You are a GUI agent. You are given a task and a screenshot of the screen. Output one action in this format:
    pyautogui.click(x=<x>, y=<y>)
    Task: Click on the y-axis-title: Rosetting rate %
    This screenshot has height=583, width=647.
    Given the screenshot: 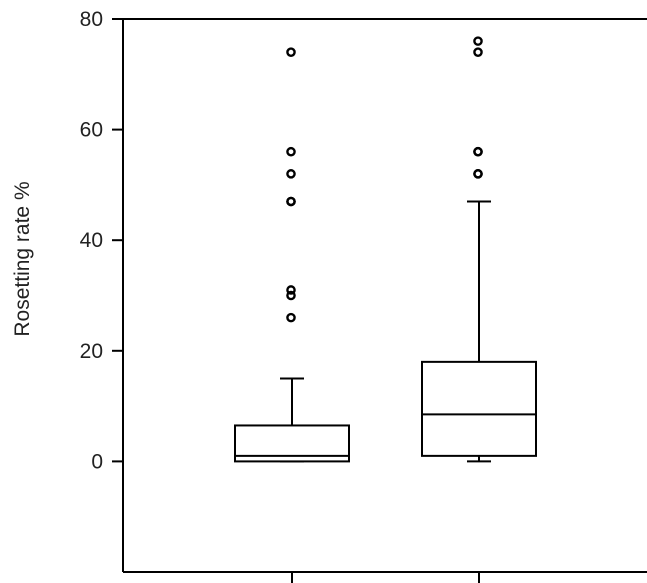 What is the action you would take?
    pyautogui.click(x=22, y=258)
    